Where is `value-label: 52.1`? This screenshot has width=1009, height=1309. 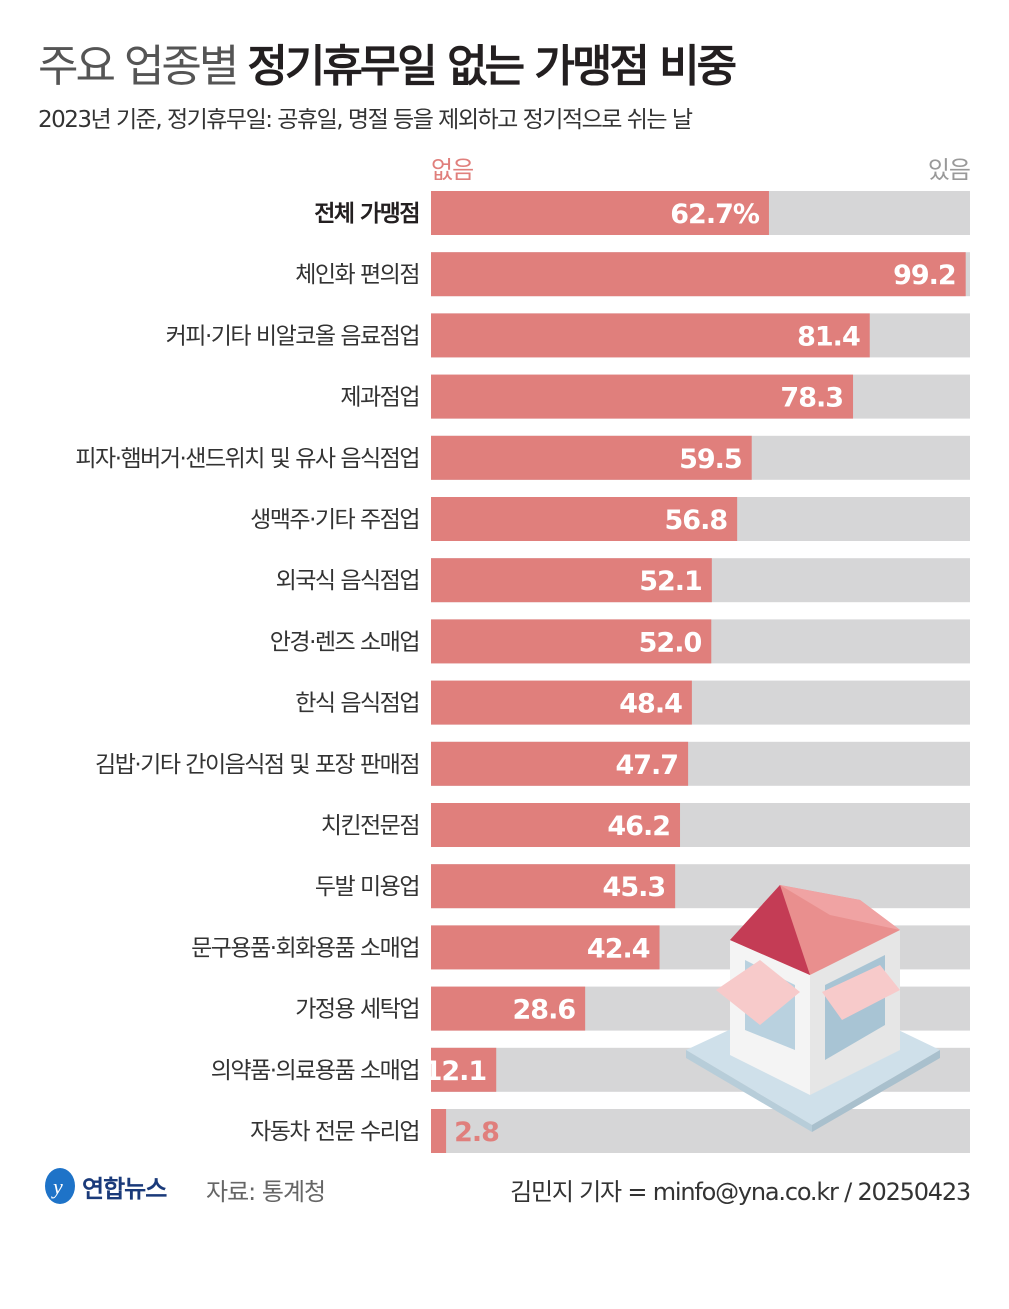
value-label: 52.1 is located at coordinates (670, 581).